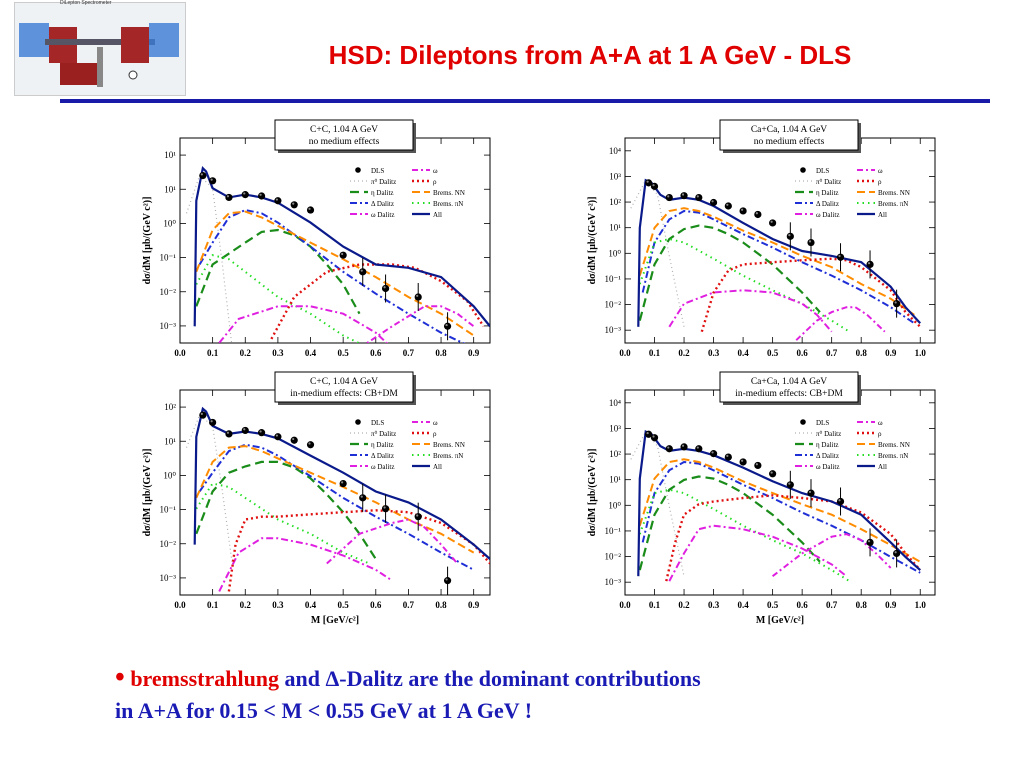  I want to click on x-tick-label: 0.9, so click(474, 605).